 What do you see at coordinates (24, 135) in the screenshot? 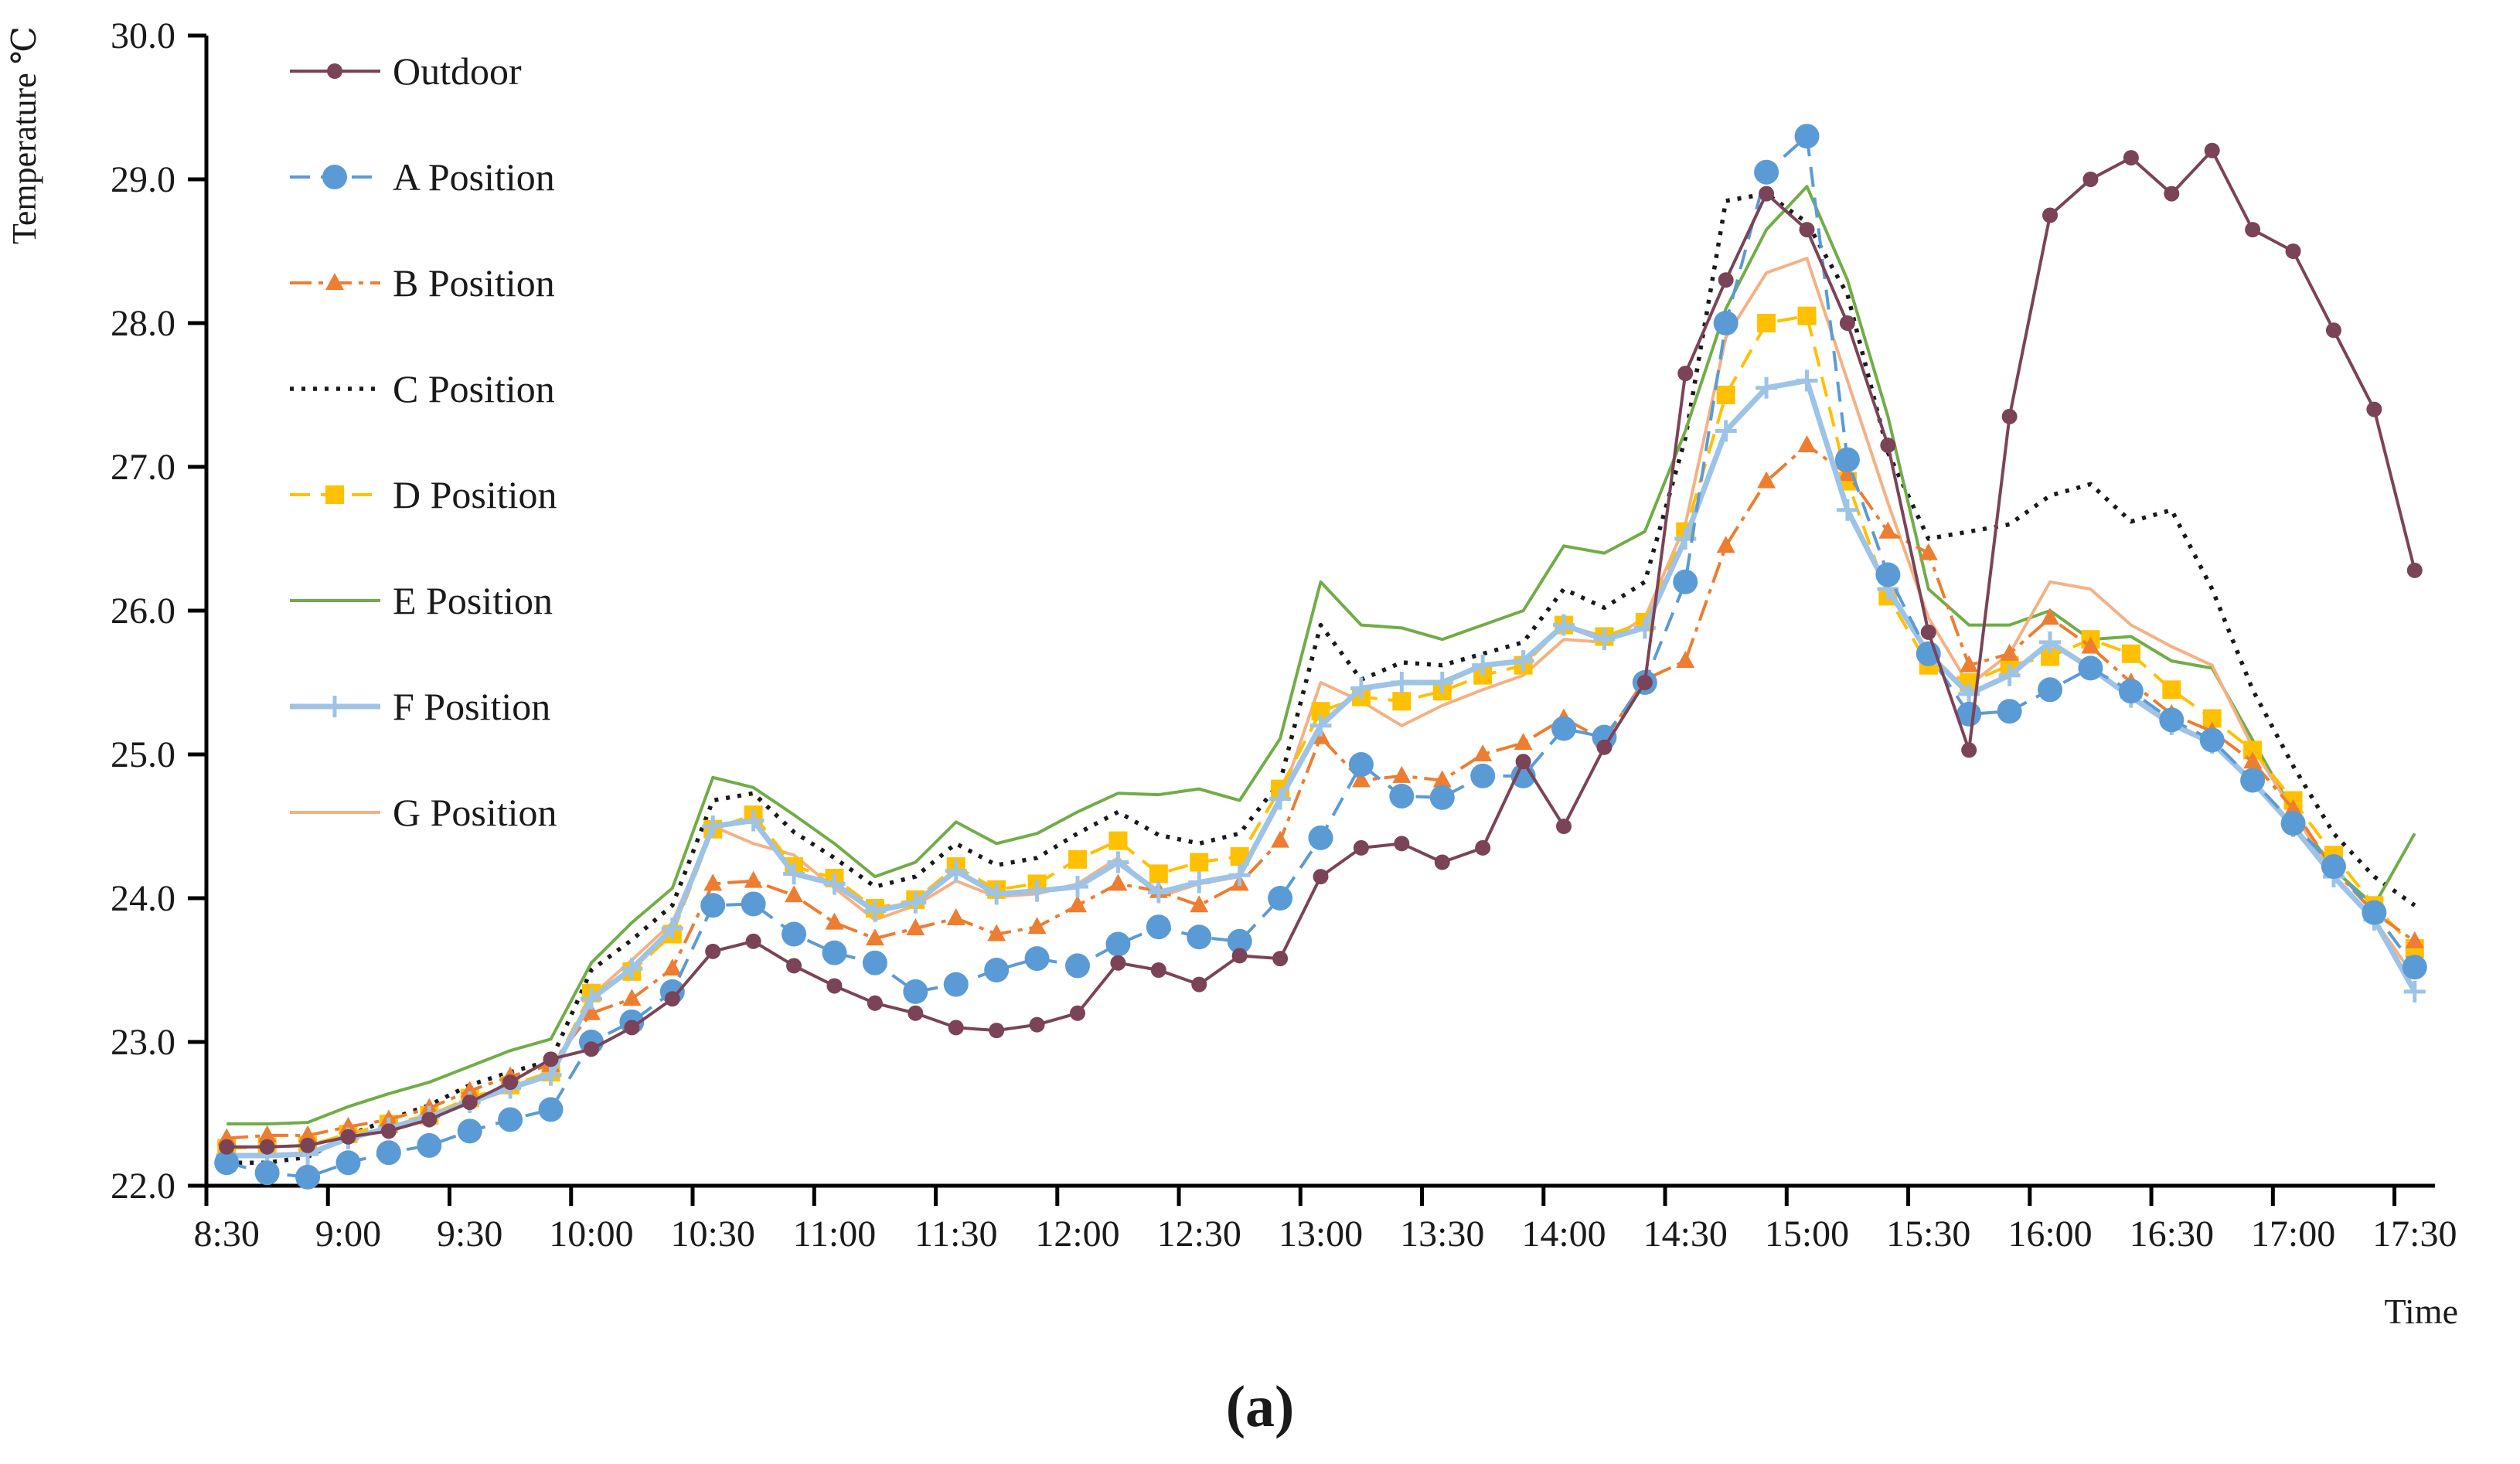
I see `y-axis-title: Temperature ℃` at bounding box center [24, 135].